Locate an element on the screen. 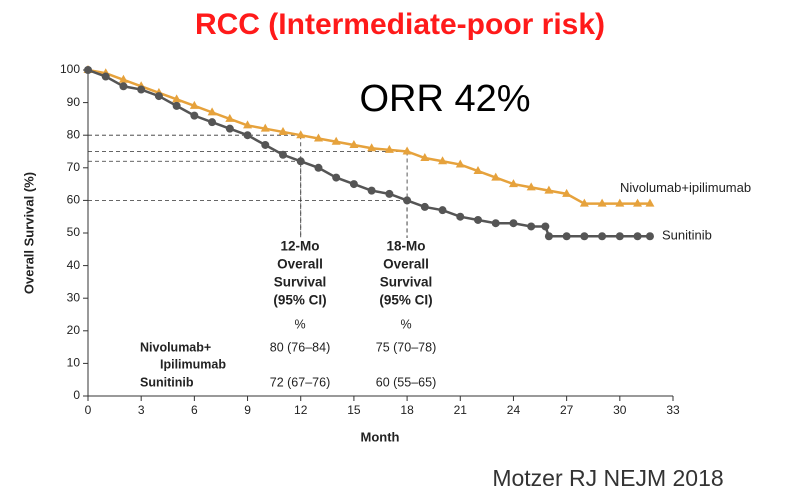 The image size is (797, 503). y-tick-label: 10 is located at coordinates (74, 363).